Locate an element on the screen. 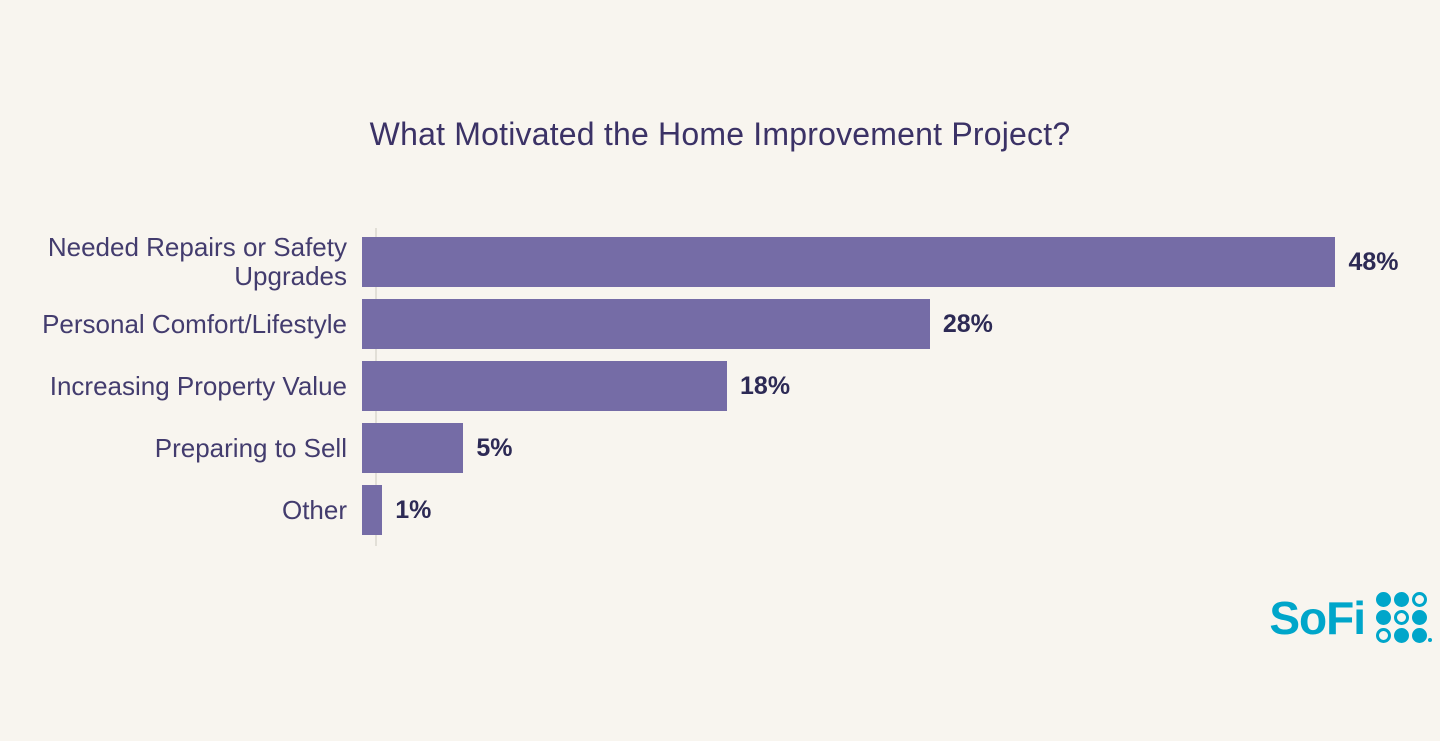 The height and width of the screenshot is (741, 1440). chart-row: Other 1% is located at coordinates (720, 510).